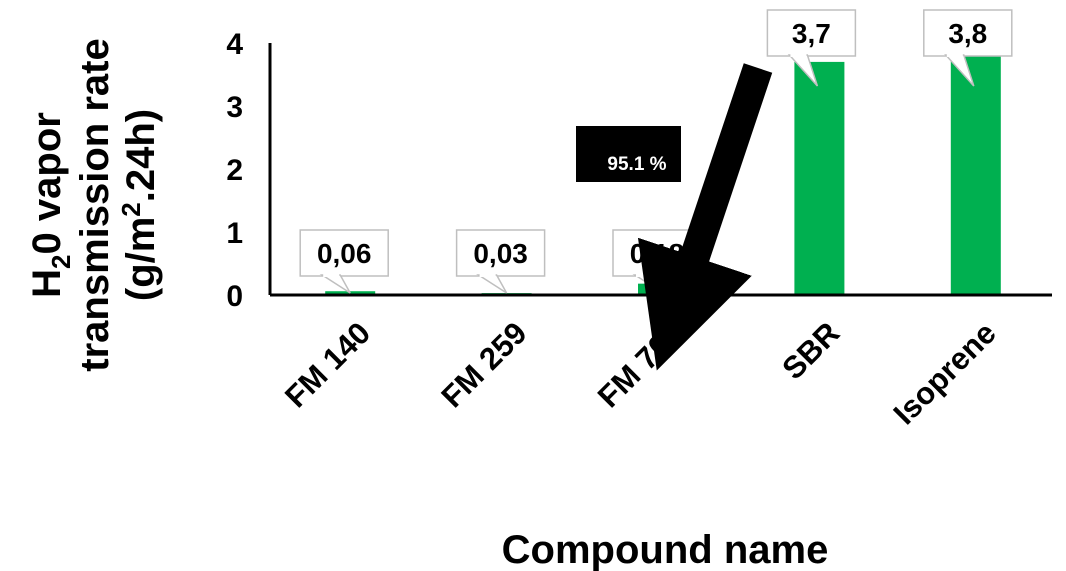 The width and height of the screenshot is (1066, 571). I want to click on svg-text: (g/m2.24h), so click(139, 205).